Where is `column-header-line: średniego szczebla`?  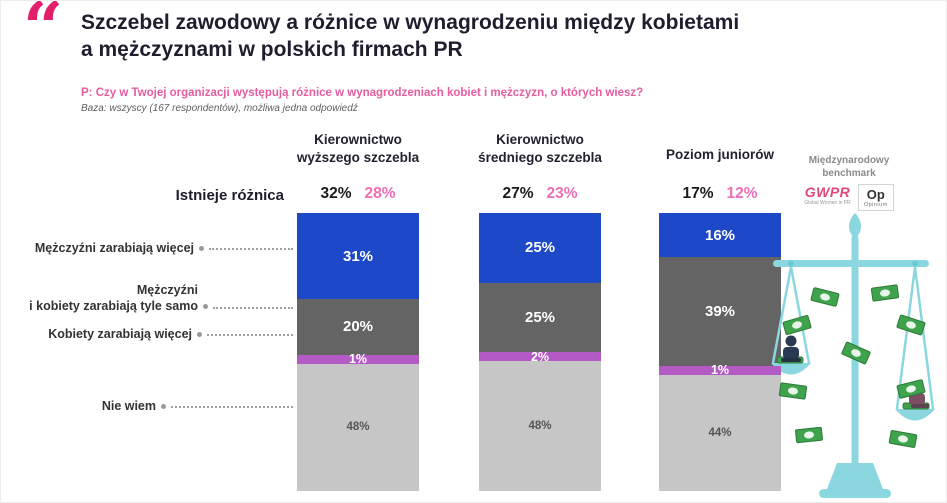 column-header-line: średniego szczebla is located at coordinates (540, 157).